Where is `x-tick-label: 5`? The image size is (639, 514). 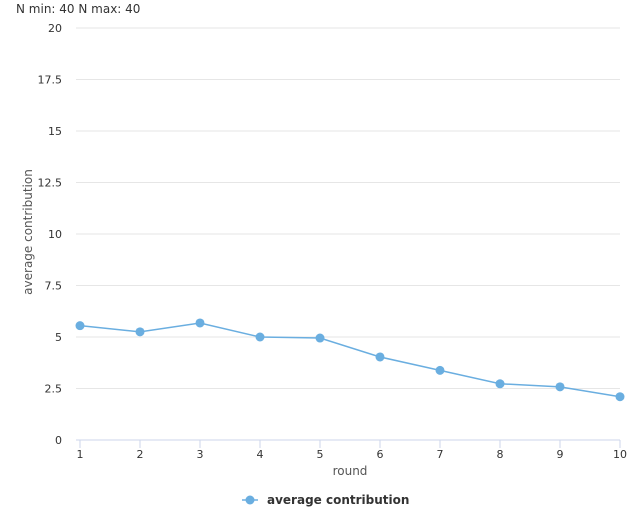
x-tick-label: 5 is located at coordinates (320, 454).